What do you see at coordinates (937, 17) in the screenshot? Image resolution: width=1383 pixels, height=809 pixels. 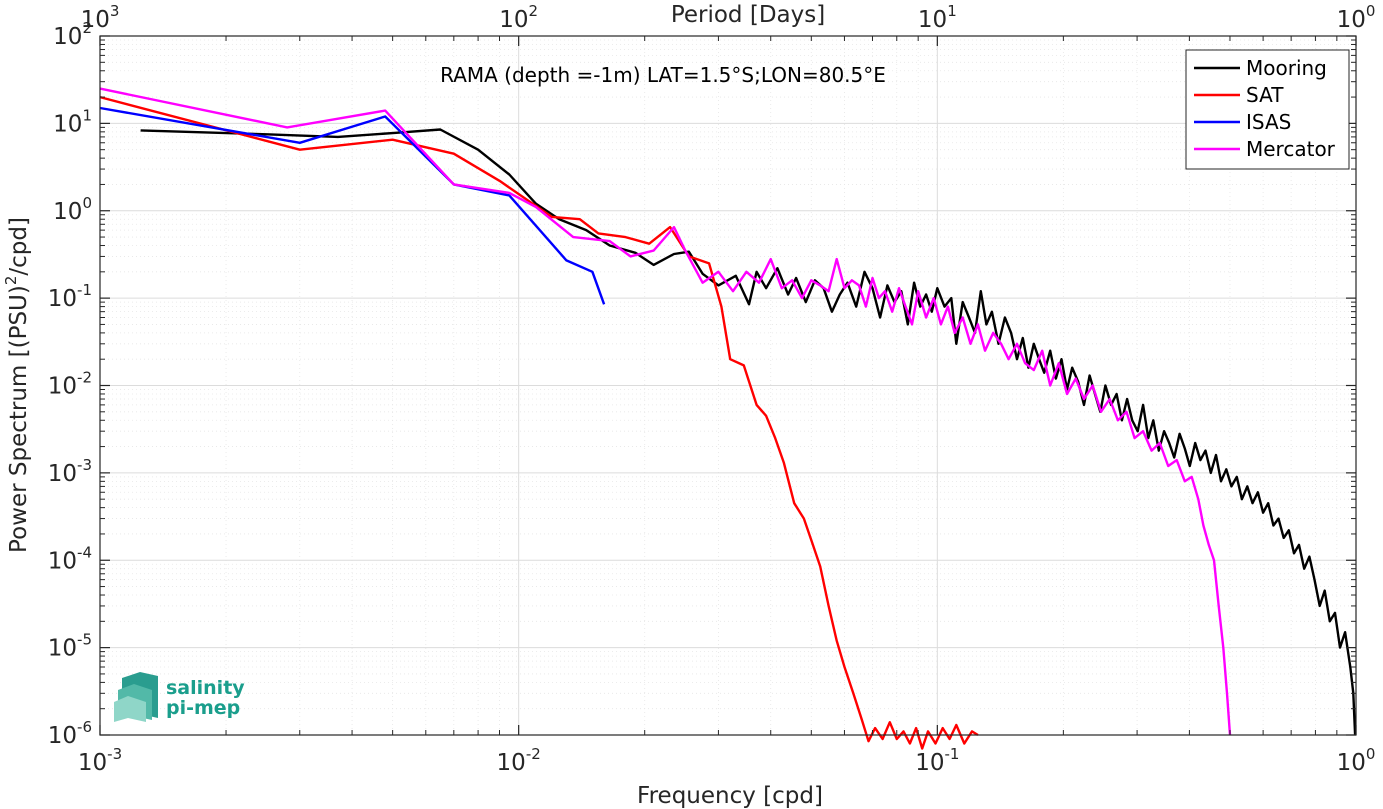 I see `top-tick-label: 10¹` at bounding box center [937, 17].